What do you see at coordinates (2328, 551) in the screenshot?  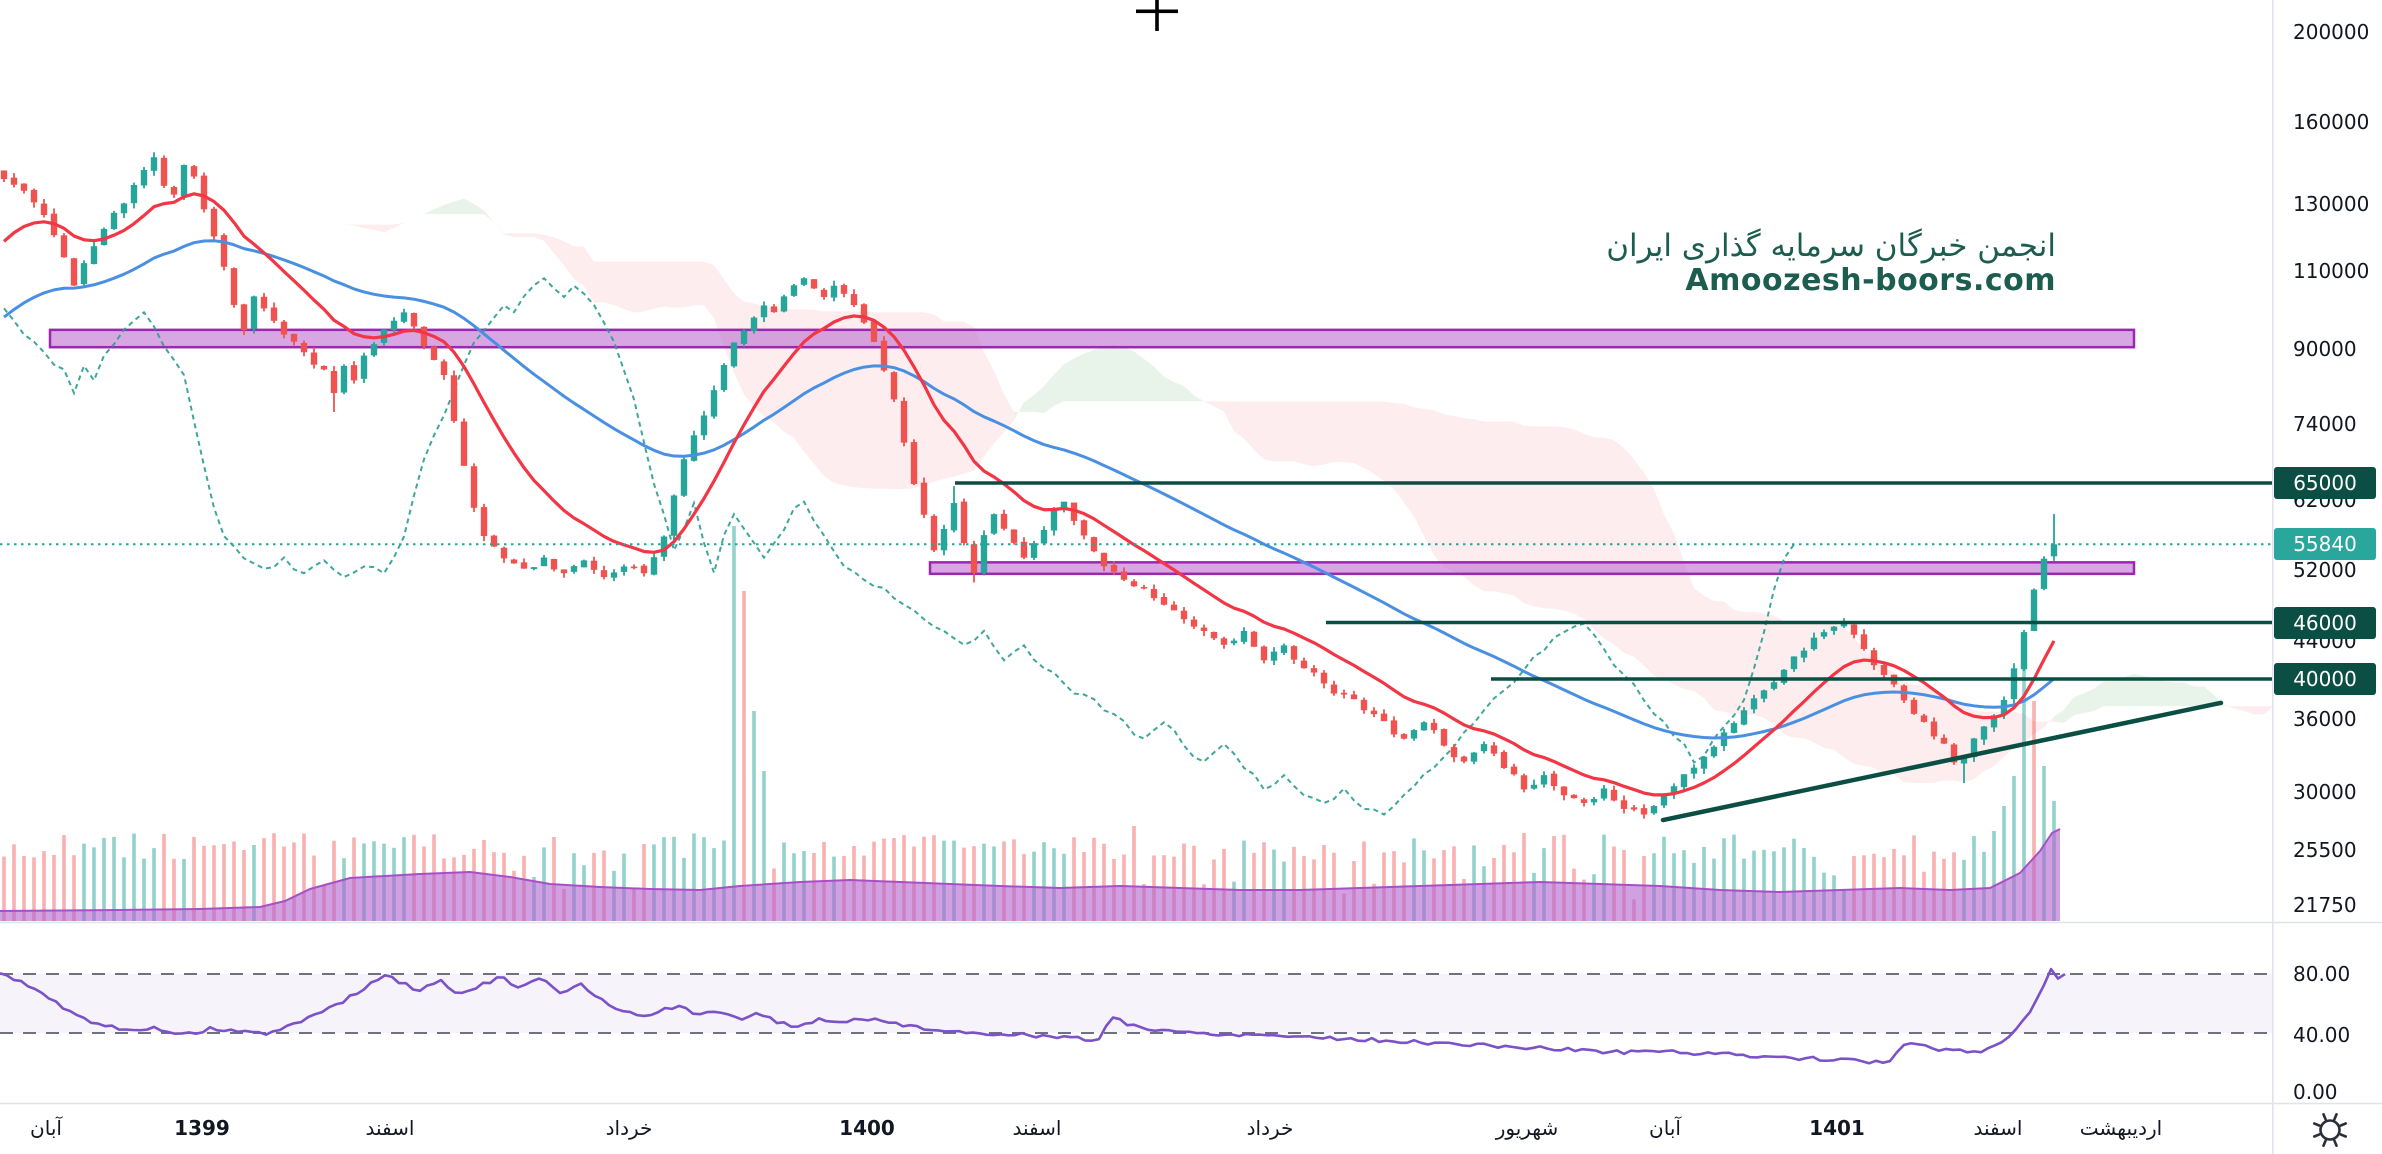 I see `price-axis` at bounding box center [2328, 551].